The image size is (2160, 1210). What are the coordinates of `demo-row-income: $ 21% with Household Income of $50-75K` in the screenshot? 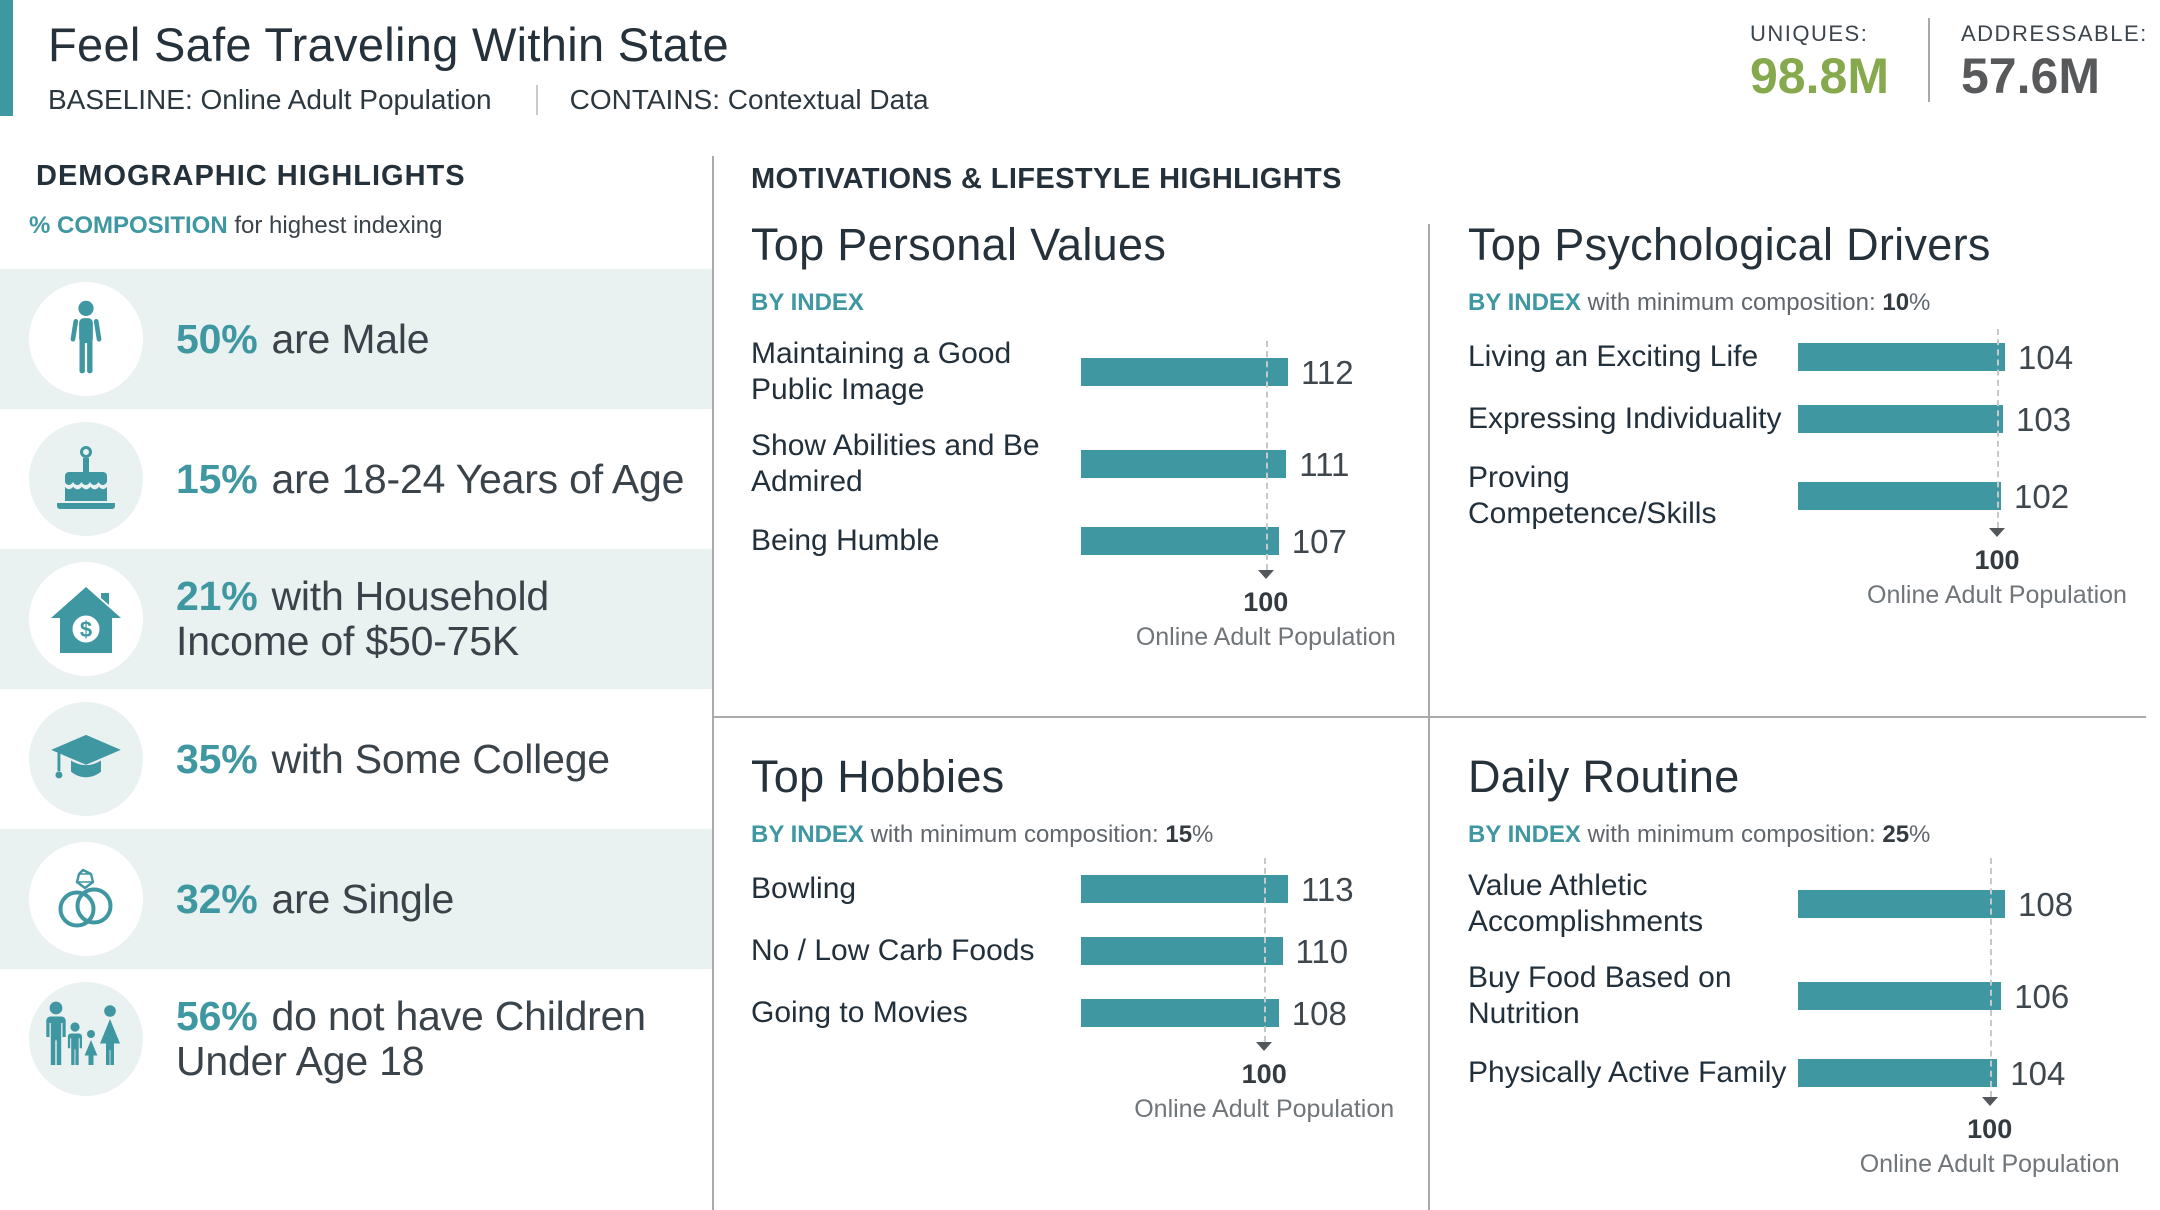 It's located at (356, 619).